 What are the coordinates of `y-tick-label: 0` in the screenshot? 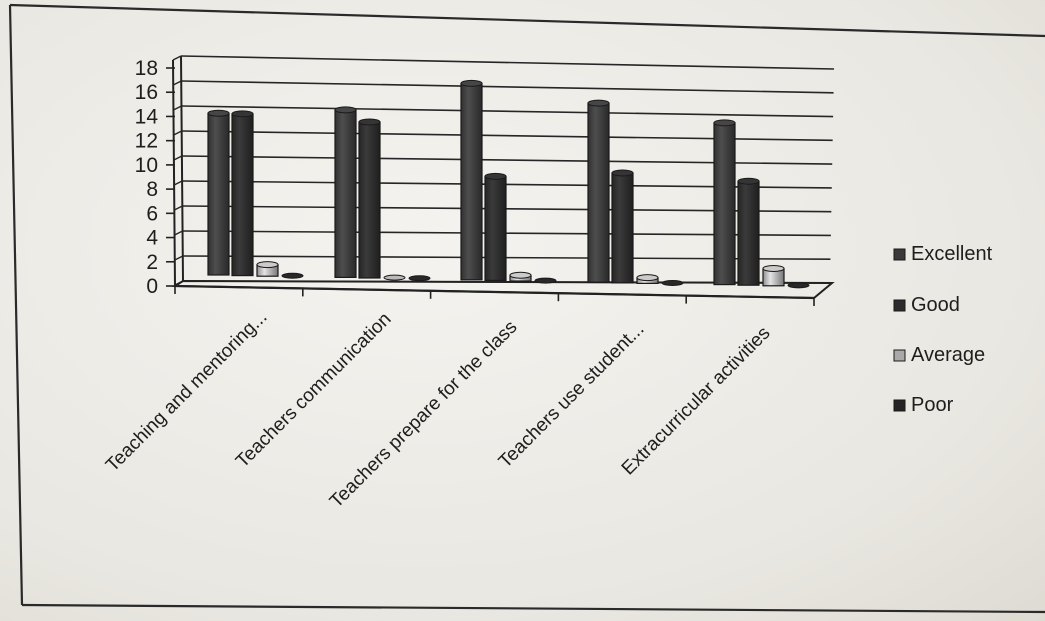 It's located at (152, 286).